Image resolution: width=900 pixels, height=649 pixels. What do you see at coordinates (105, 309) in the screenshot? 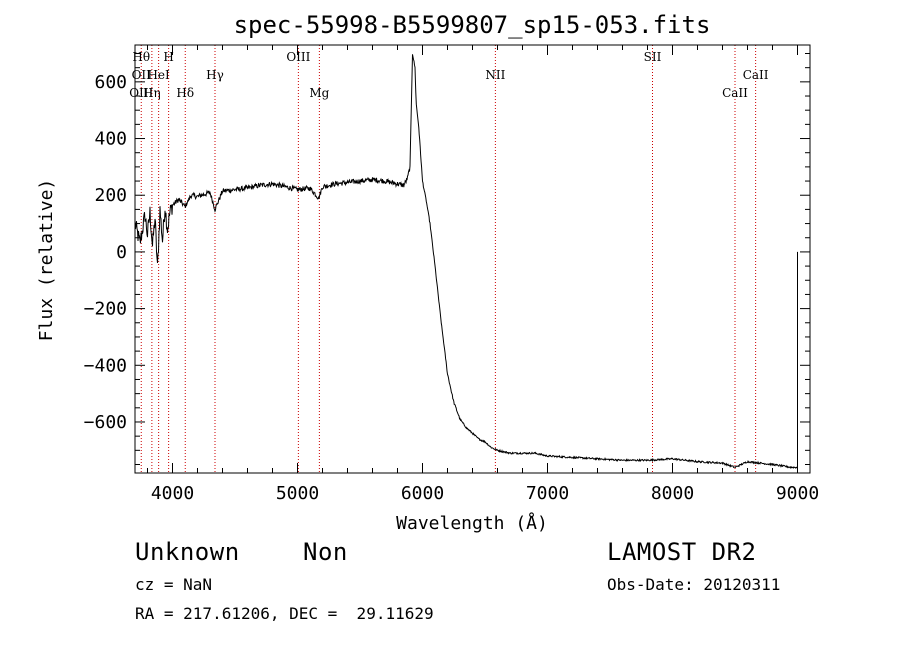
I see `y-tick-label: −200` at bounding box center [105, 309].